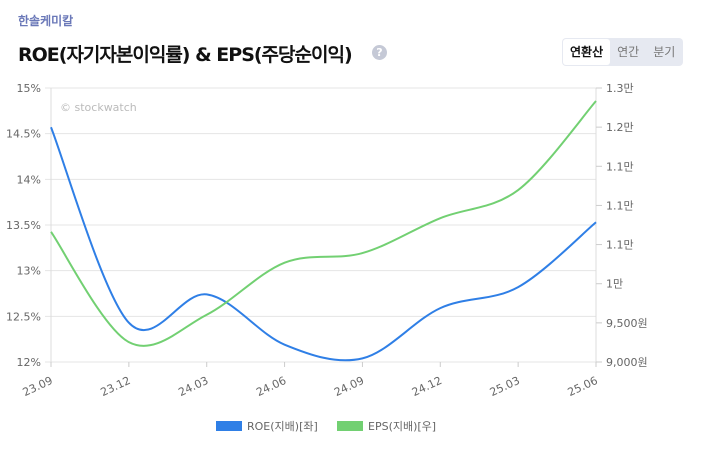 The image size is (707, 451). I want to click on page-title: ROE(자기자본이익률) & EPS(주당순이익), so click(185, 55).